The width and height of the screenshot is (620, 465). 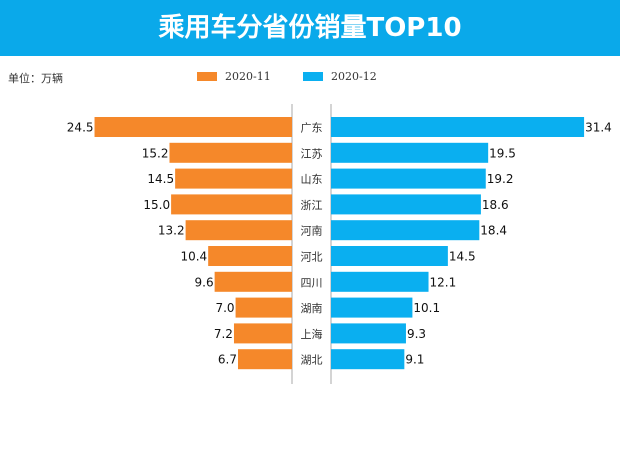 What do you see at coordinates (502, 153) in the screenshot?
I see `data-label: 19.5` at bounding box center [502, 153].